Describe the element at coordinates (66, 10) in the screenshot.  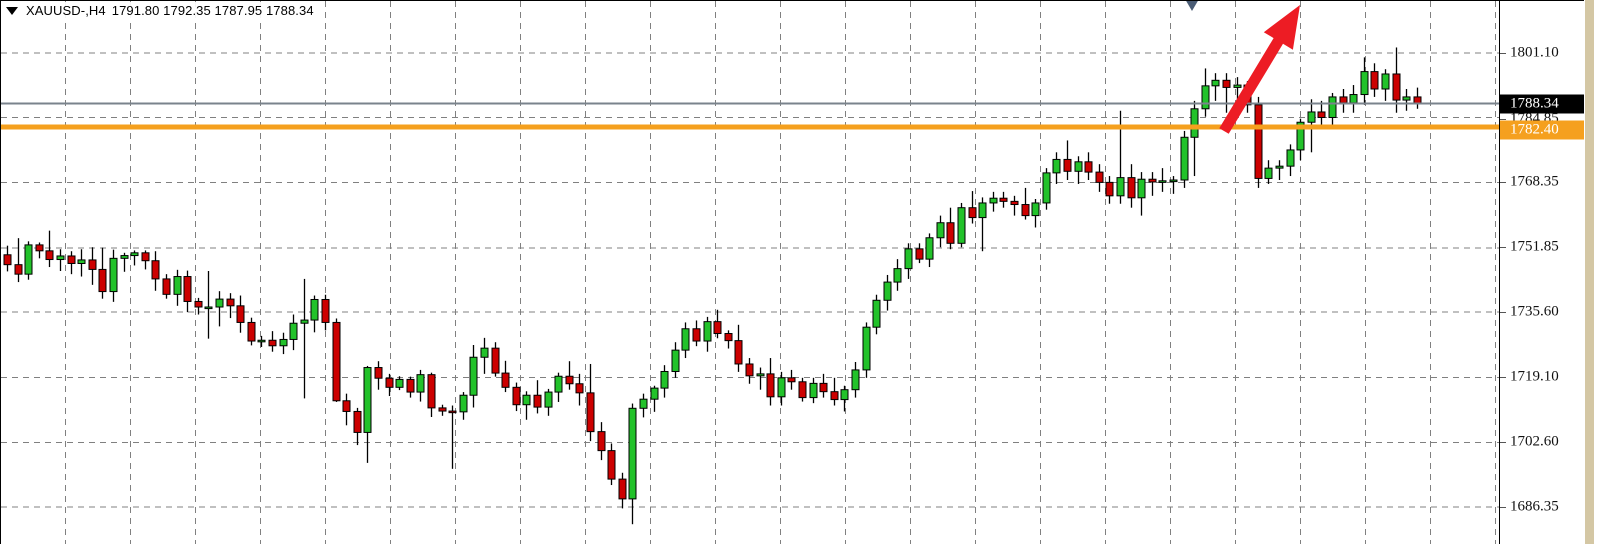
I see `symbol-label: XAUUSD-,H4` at that location.